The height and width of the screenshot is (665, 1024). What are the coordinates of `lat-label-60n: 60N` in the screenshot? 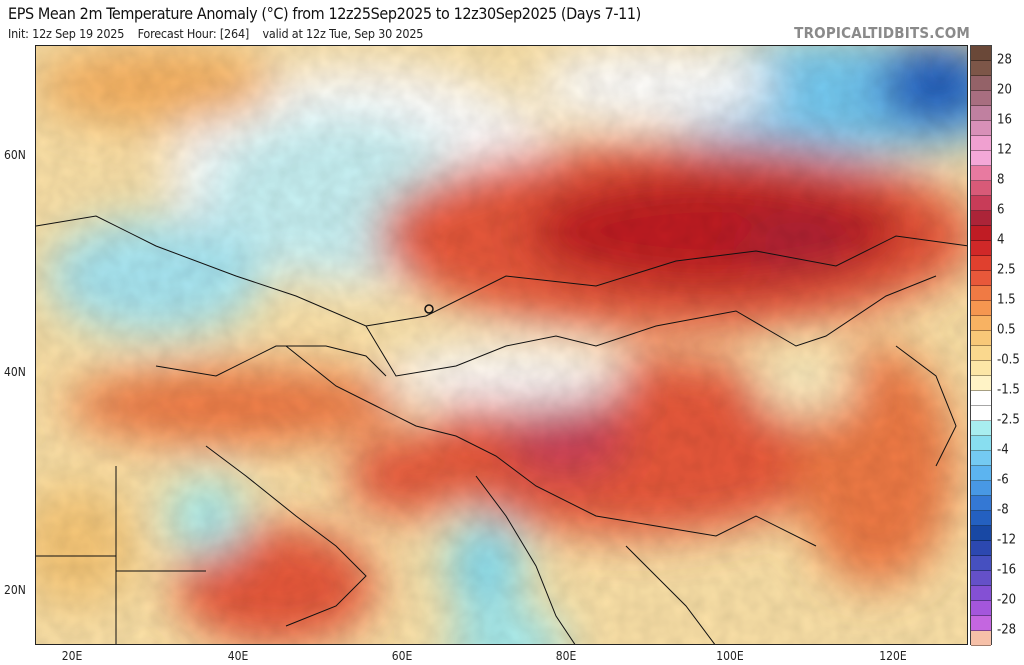 It's located at (15, 155).